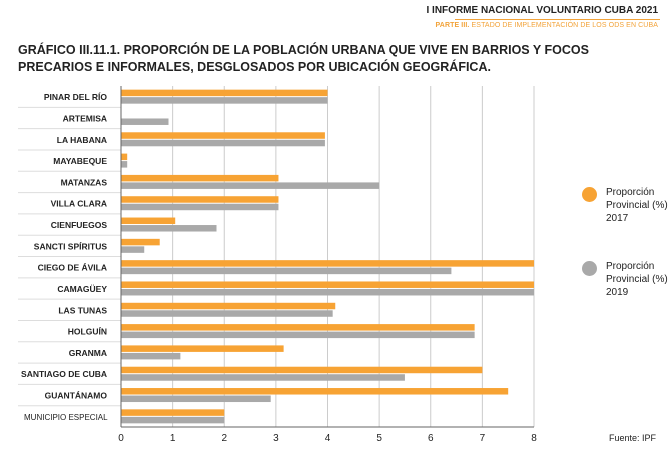 This screenshot has height=456, width=668. Describe the element at coordinates (276, 438) in the screenshot. I see `x-tick-label: 3` at that location.